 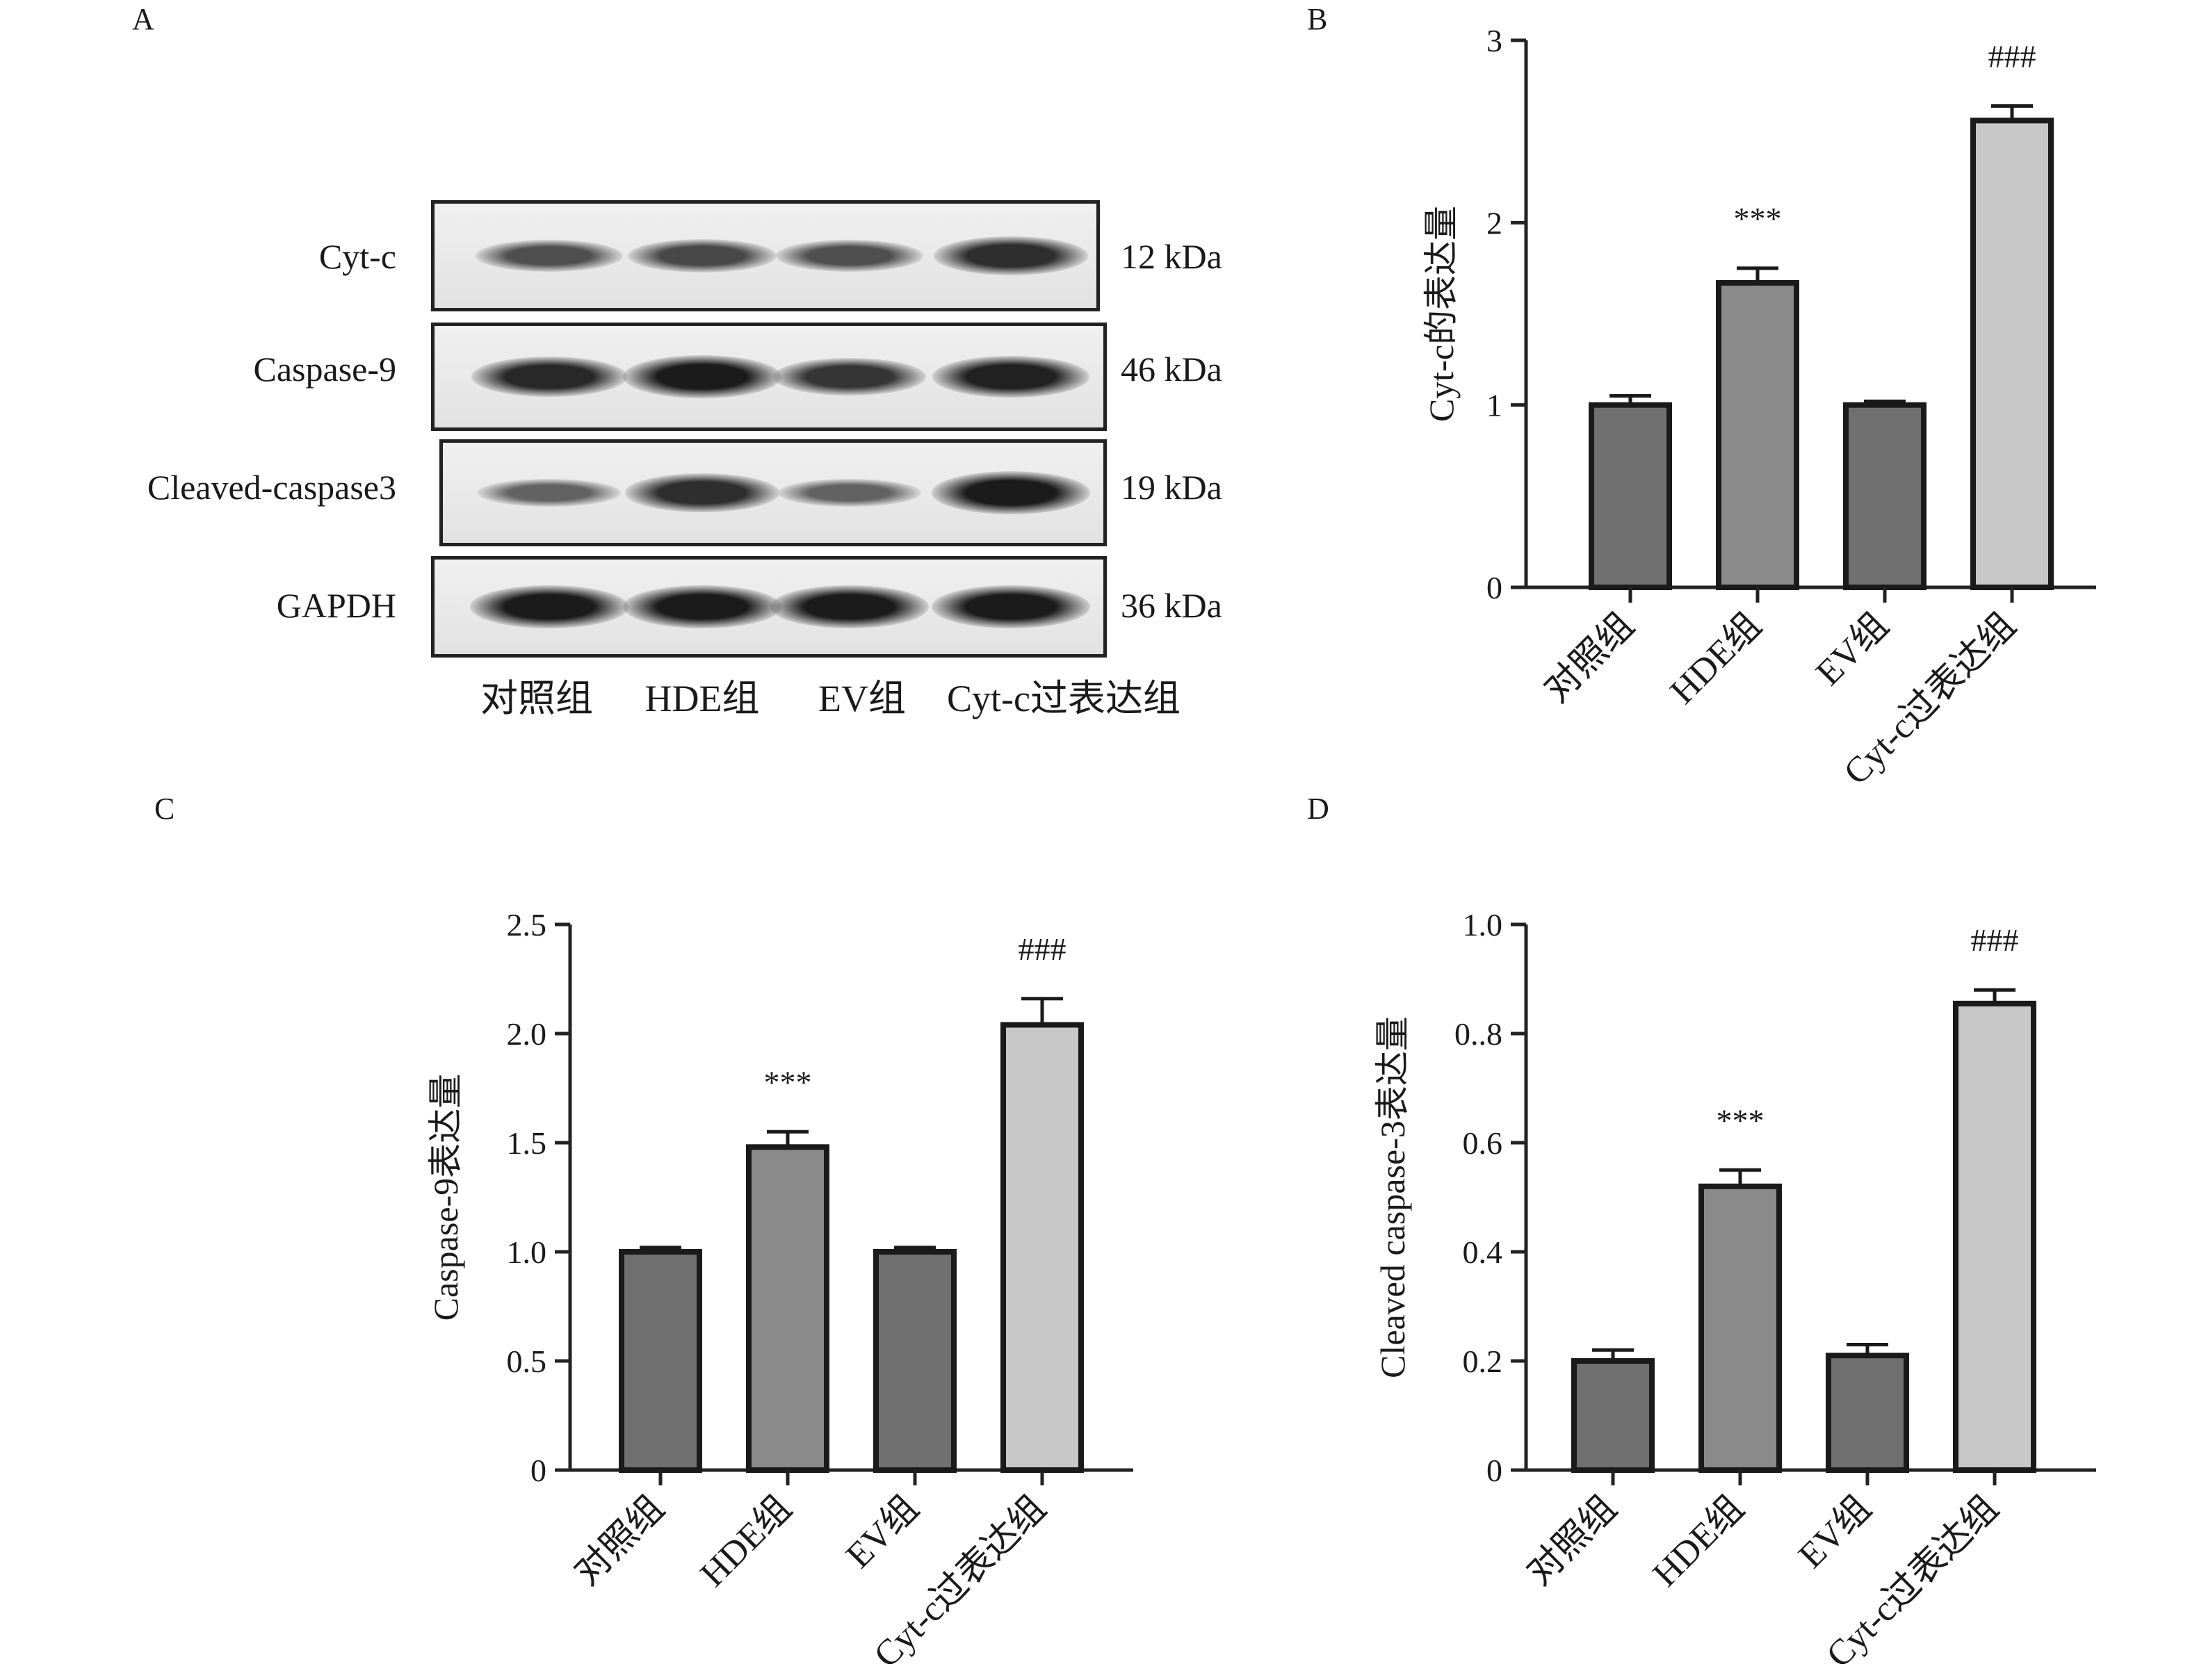 I want to click on lane-label-hde: HDE组, so click(x=702, y=698).